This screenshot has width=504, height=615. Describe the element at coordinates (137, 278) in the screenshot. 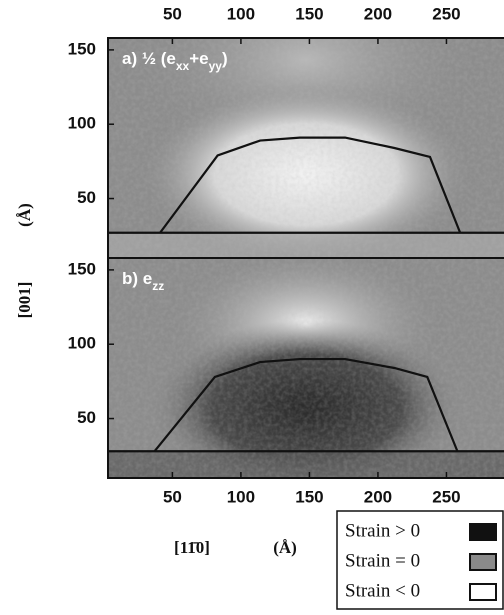

I see `panel-label-part: b) e` at that location.